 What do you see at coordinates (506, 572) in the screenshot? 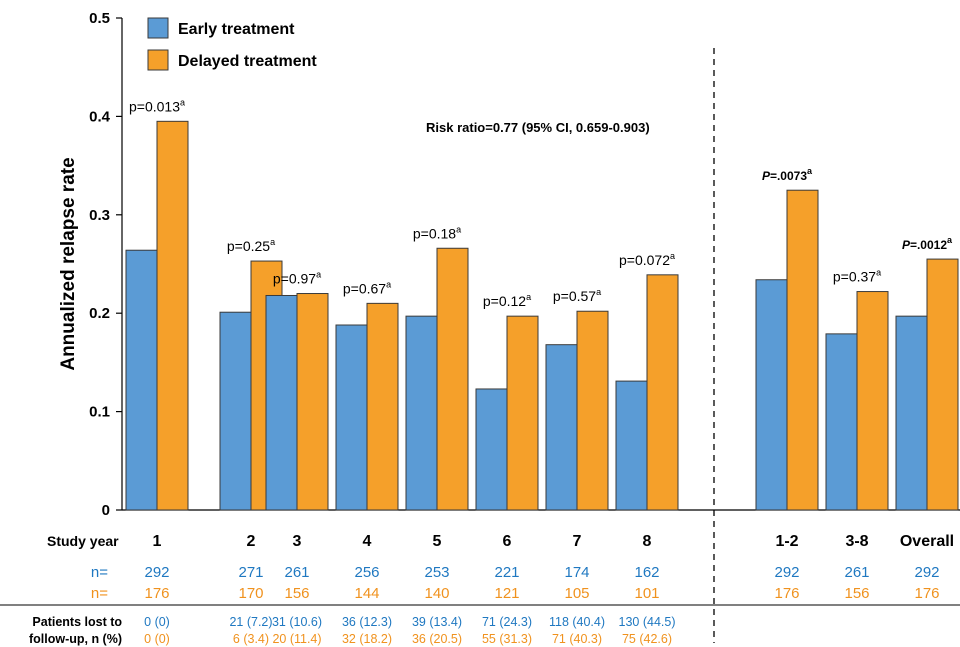
I see `n-early-value: 221` at bounding box center [506, 572].